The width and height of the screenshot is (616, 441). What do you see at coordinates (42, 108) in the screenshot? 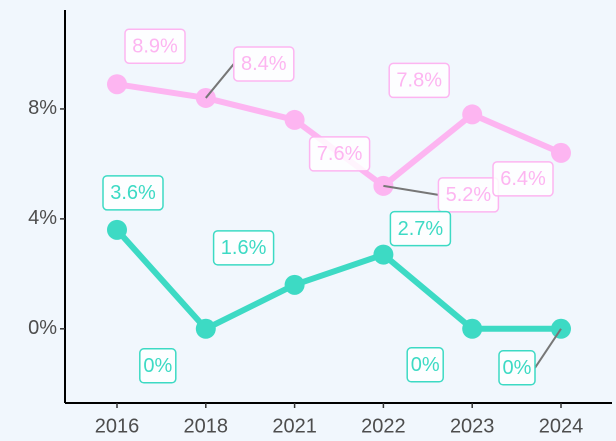
I see `y-tick-label: 8%` at bounding box center [42, 108].